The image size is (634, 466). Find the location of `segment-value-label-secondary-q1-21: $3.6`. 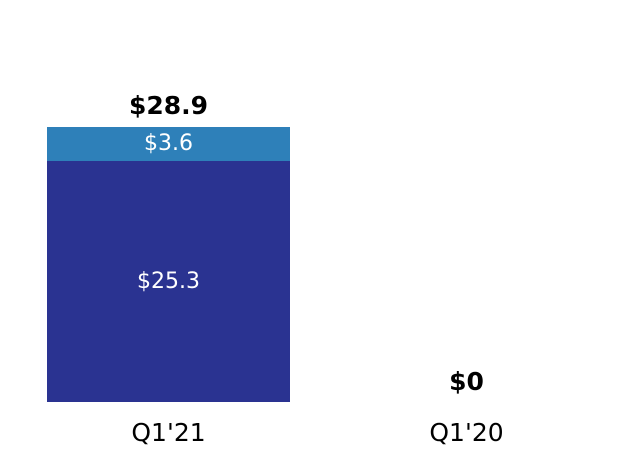

segment-value-label-secondary-q1-21: $3.6 is located at coordinates (168, 143).